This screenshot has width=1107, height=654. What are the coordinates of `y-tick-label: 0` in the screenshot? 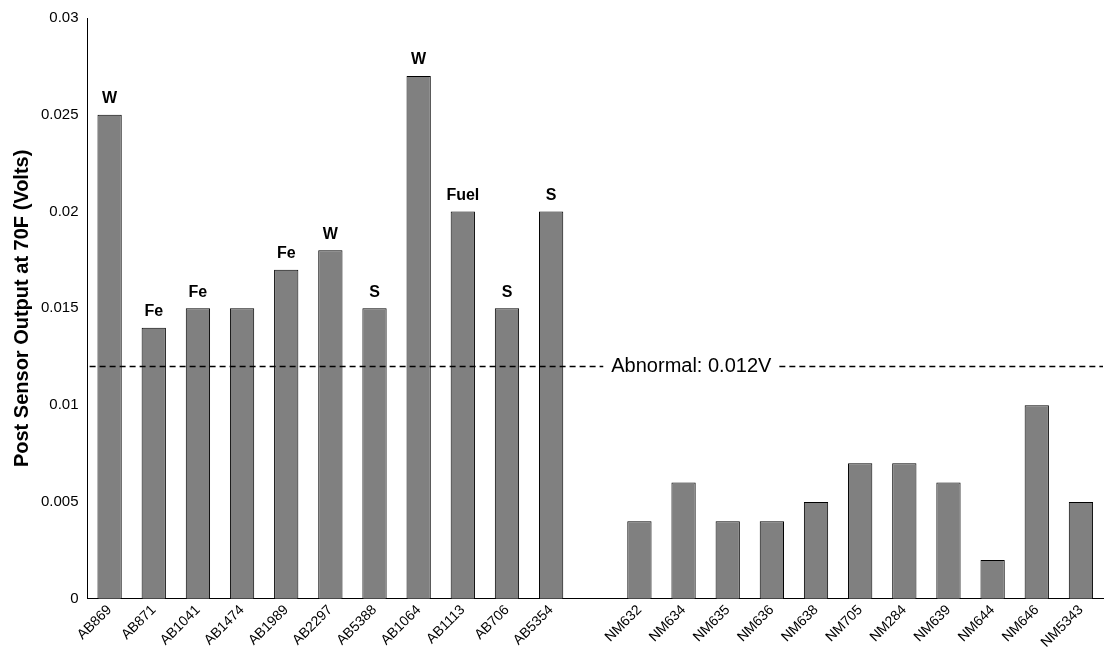 It's located at (74, 597).